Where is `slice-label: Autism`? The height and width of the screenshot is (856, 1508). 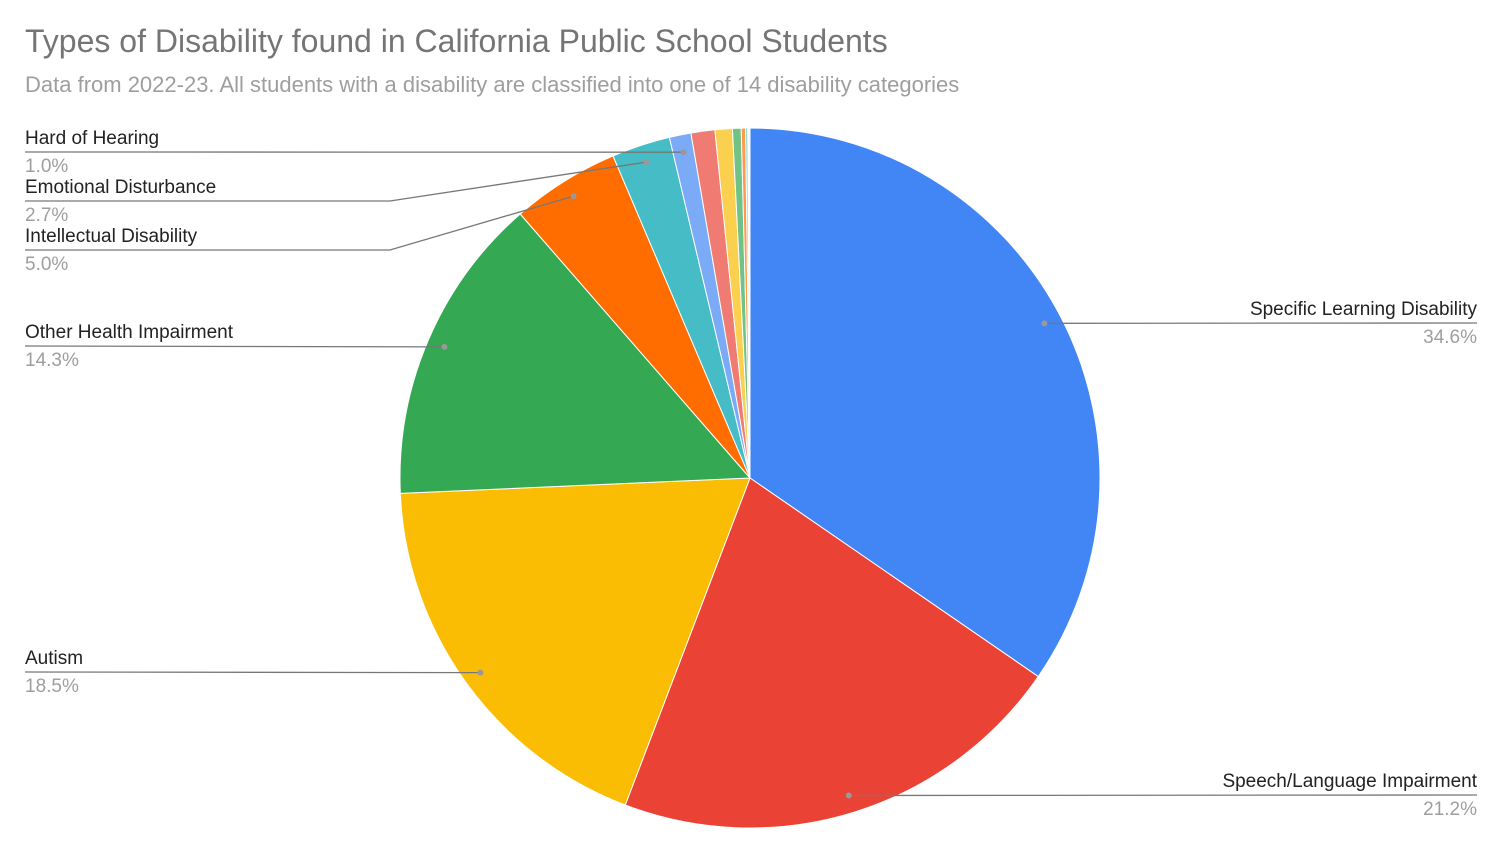
slice-label: Autism is located at coordinates (54, 658).